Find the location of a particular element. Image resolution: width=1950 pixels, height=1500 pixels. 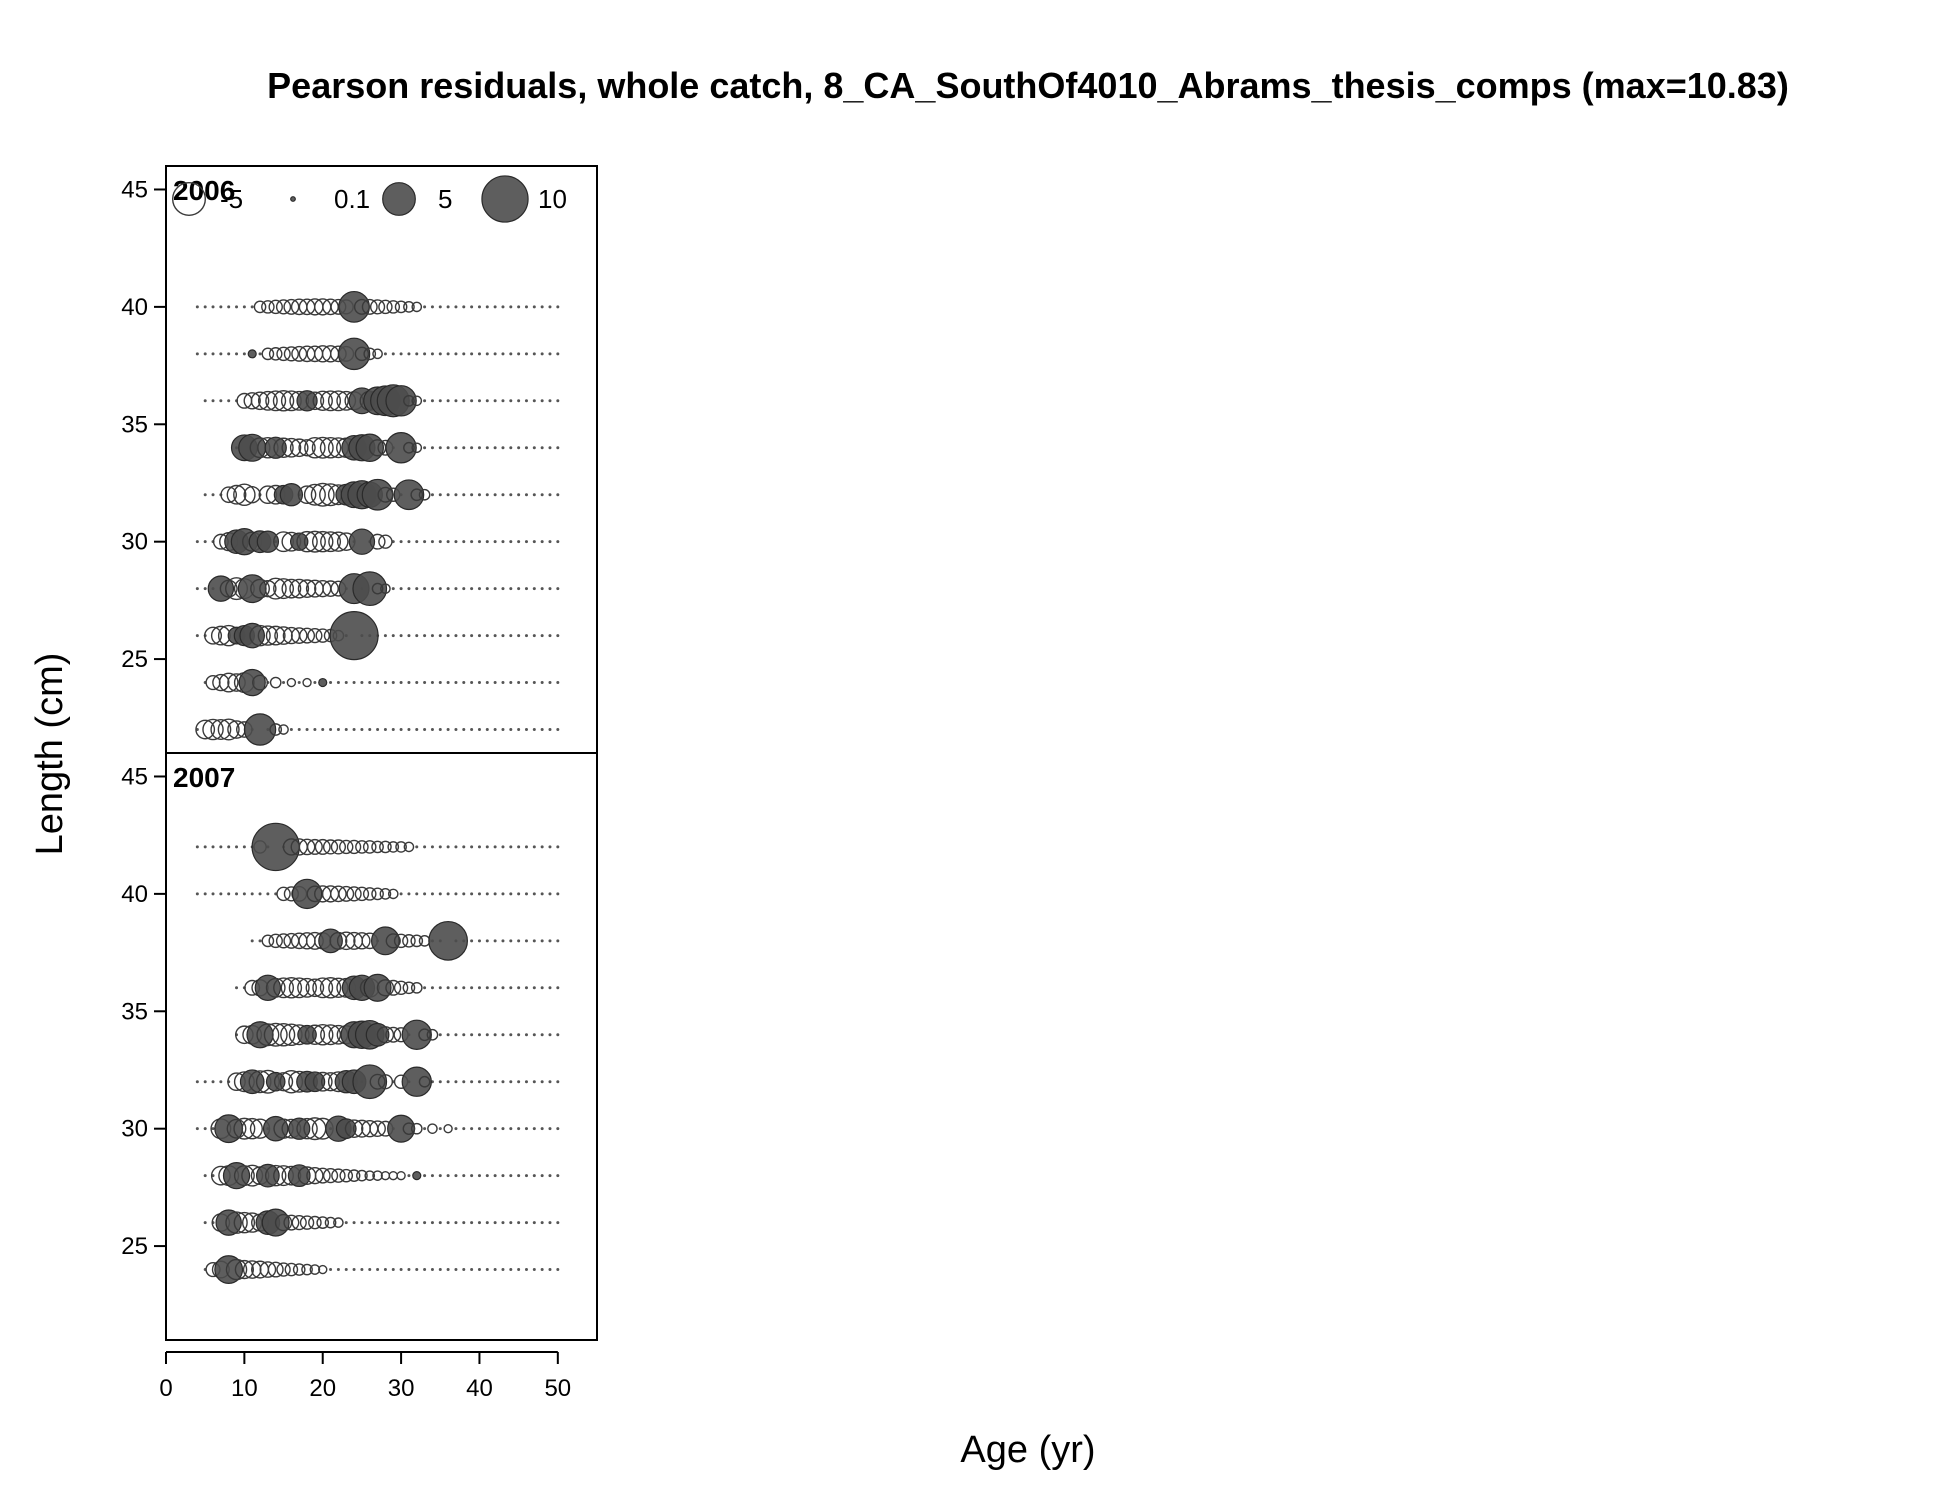

legend-bubble is located at coordinates (399, 199).